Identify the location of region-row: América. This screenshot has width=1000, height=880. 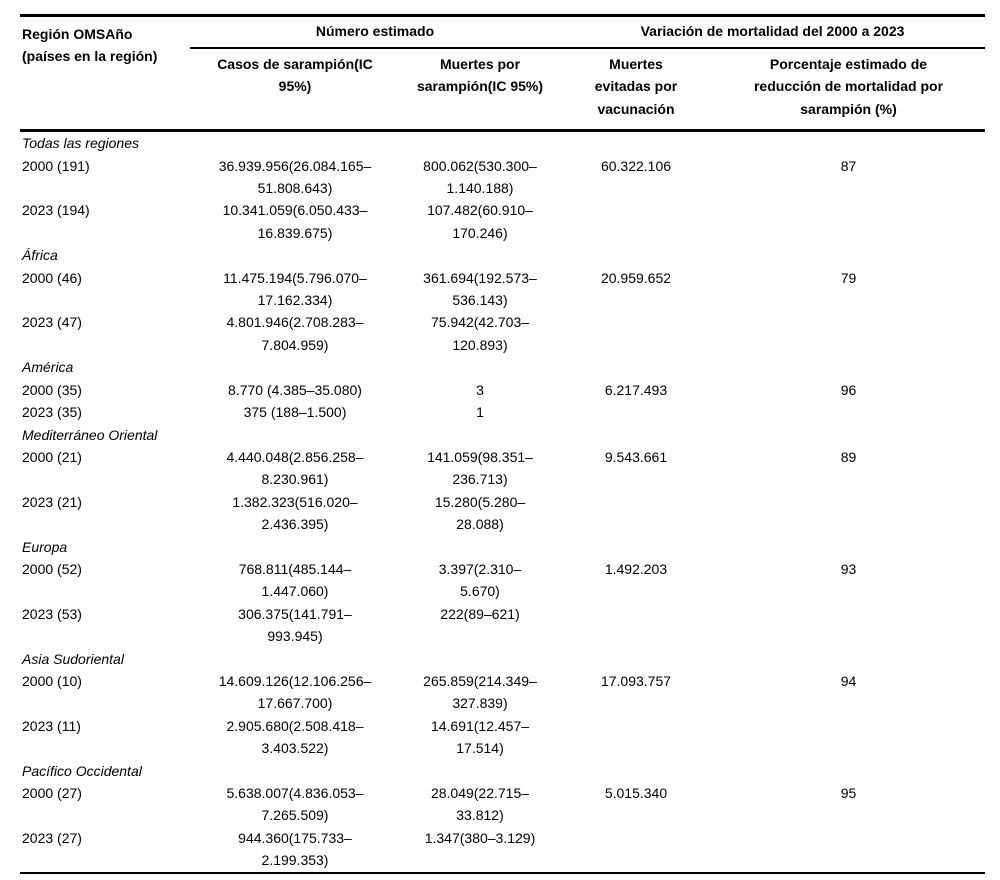
(502, 367).